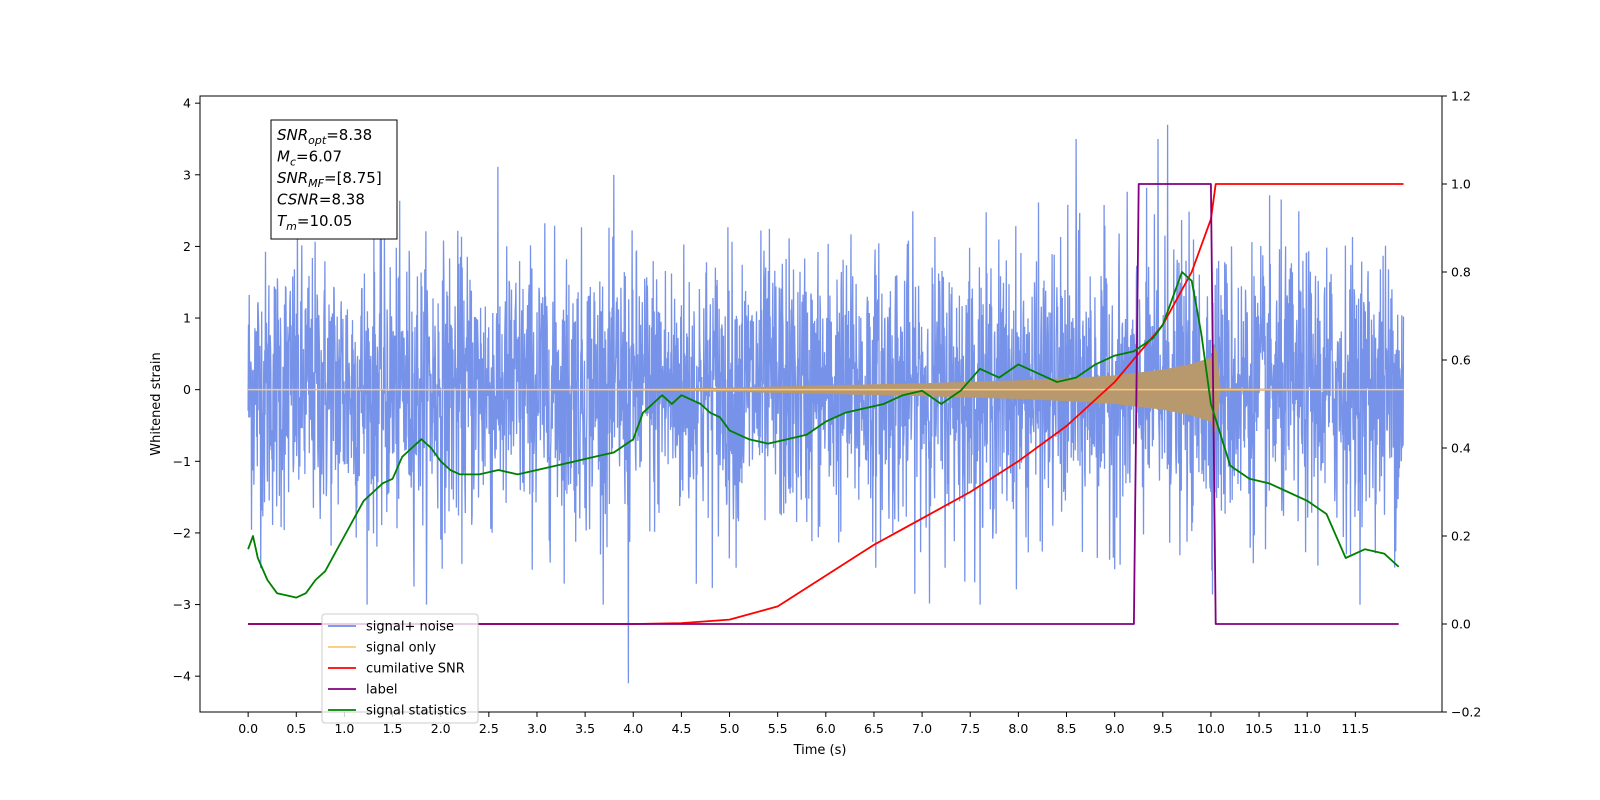 Image resolution: width=1600 pixels, height=800 pixels. I want to click on parameter-line: Tm=10.05, so click(314, 222).